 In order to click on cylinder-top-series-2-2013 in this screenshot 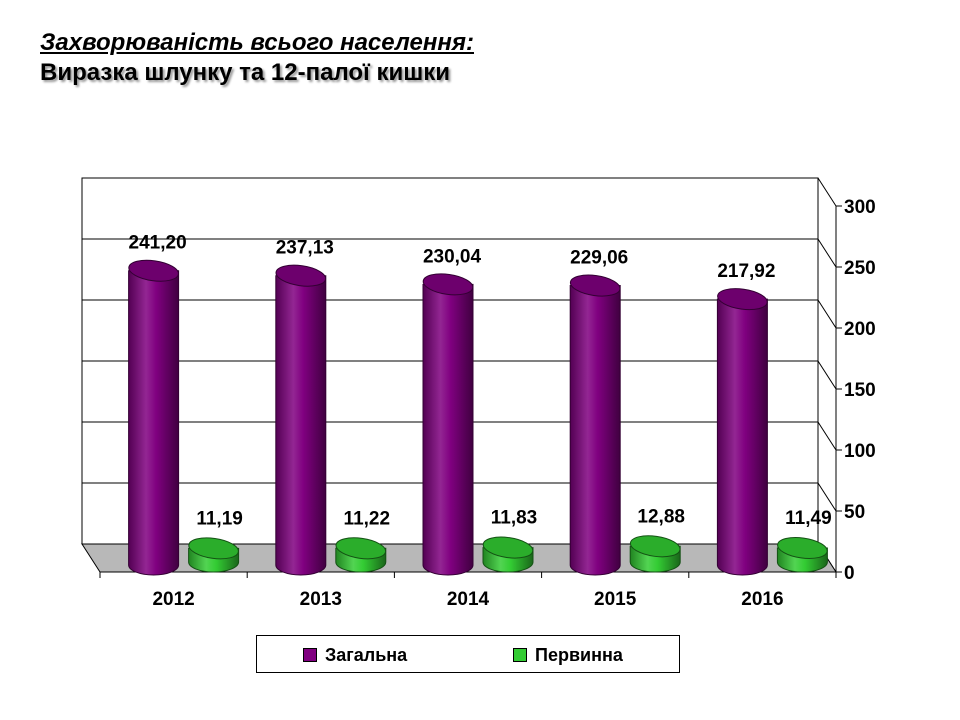, I will do `click(361, 548)`.